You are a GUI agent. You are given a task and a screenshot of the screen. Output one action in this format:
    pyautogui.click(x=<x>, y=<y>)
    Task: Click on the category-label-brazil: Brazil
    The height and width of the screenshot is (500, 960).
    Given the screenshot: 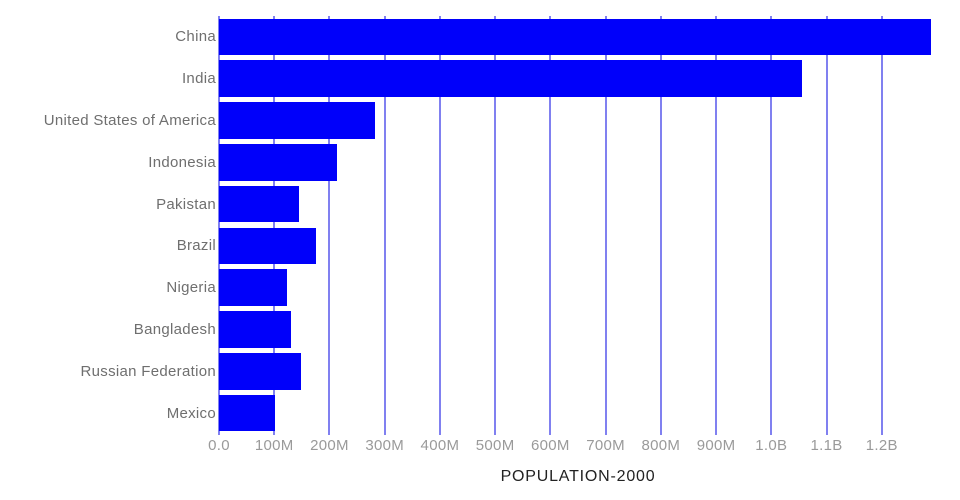 What is the action you would take?
    pyautogui.click(x=196, y=246)
    